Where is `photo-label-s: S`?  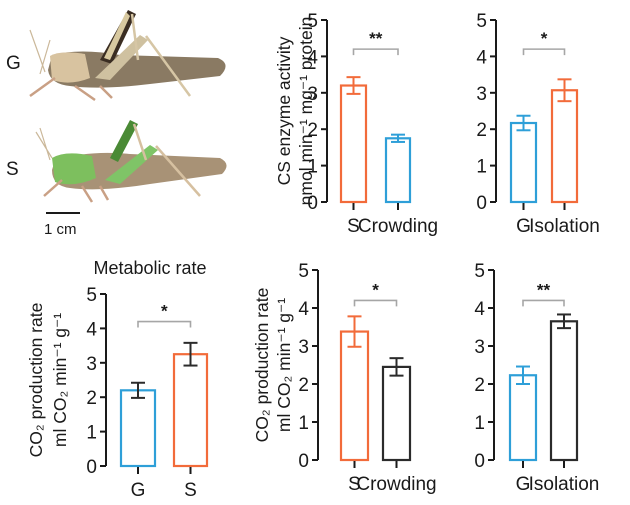
photo-label-s: S is located at coordinates (12, 169).